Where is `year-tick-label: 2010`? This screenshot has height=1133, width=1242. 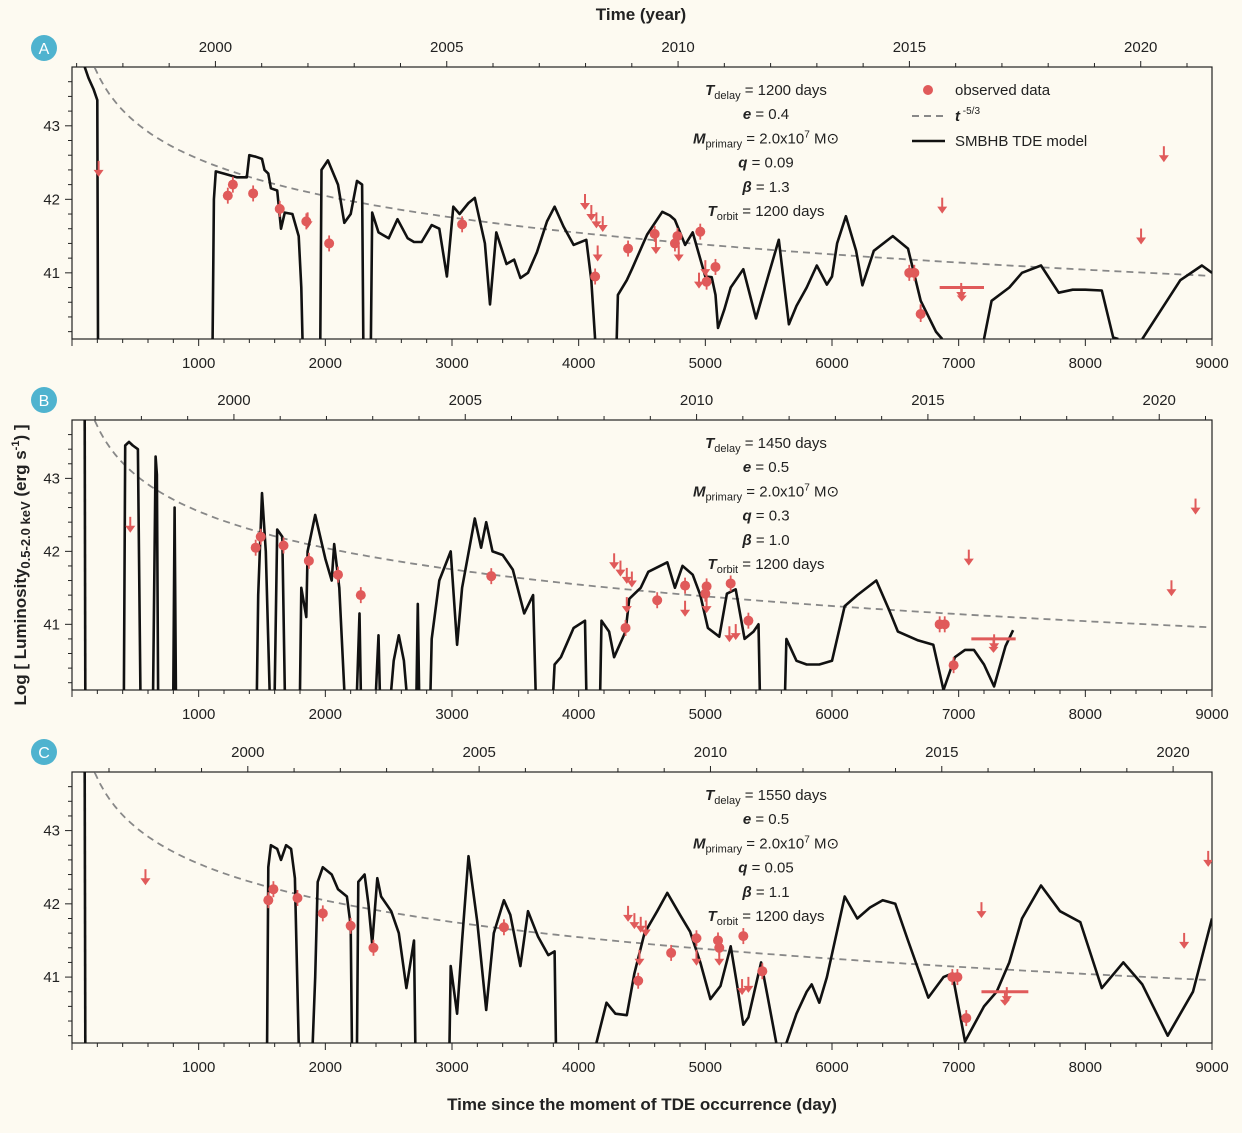
year-tick-label: 2010 is located at coordinates (677, 47).